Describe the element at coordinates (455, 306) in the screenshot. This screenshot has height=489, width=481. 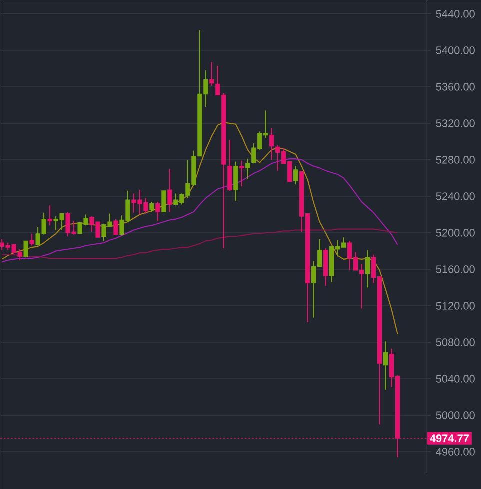
I see `y-tick-label: 5120.00` at that location.